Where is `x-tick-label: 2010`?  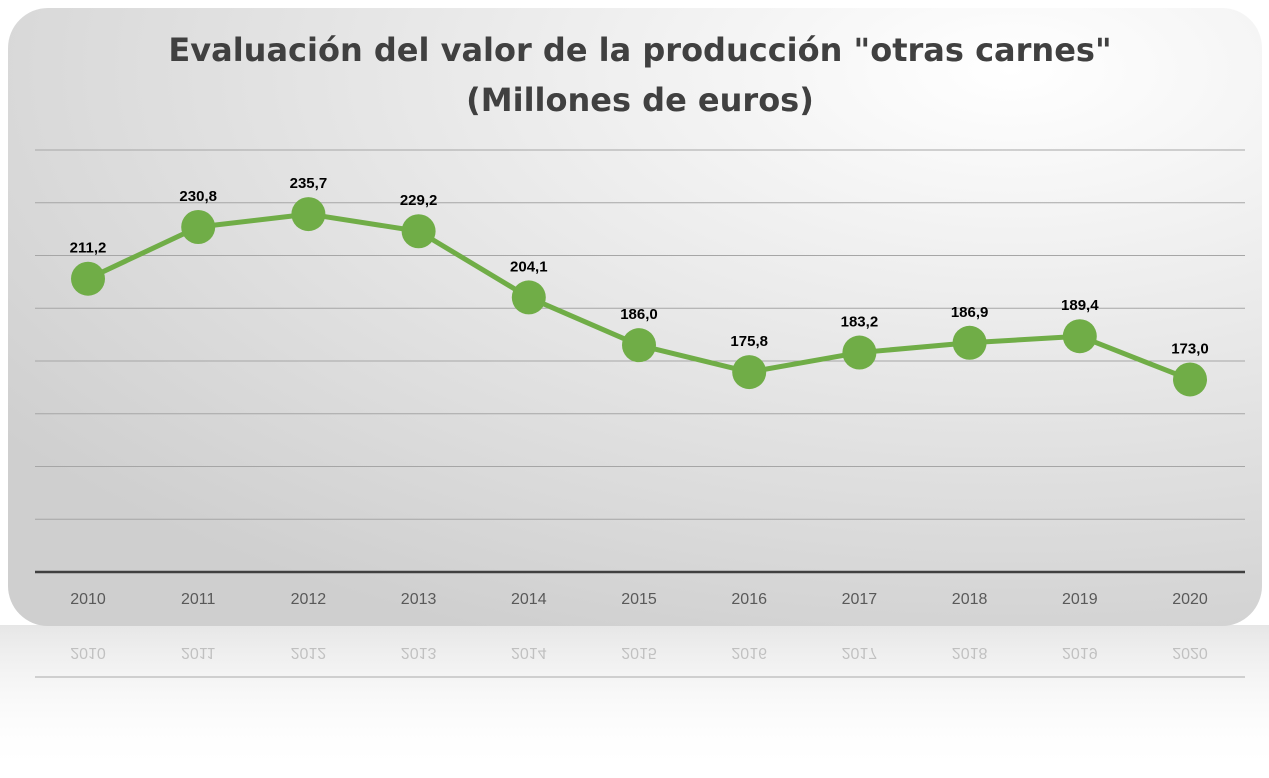 x-tick-label: 2010 is located at coordinates (88, 599).